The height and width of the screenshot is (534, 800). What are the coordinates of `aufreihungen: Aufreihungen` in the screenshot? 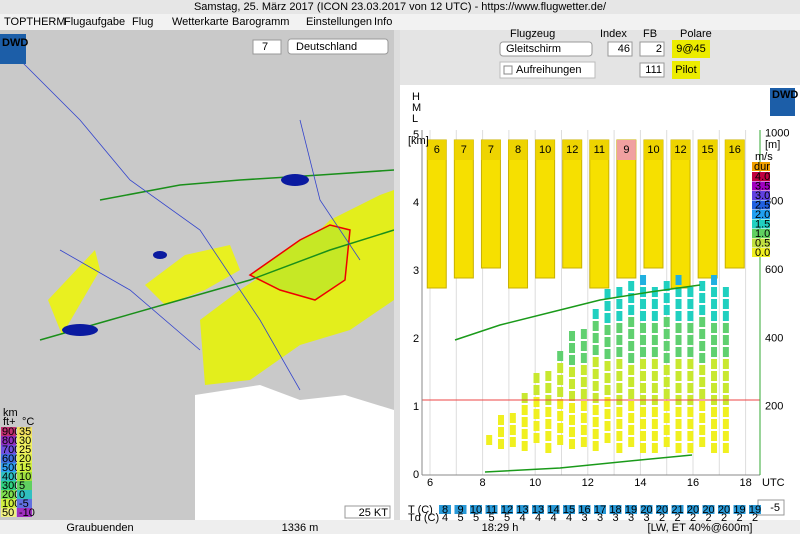 It's located at (548, 70).